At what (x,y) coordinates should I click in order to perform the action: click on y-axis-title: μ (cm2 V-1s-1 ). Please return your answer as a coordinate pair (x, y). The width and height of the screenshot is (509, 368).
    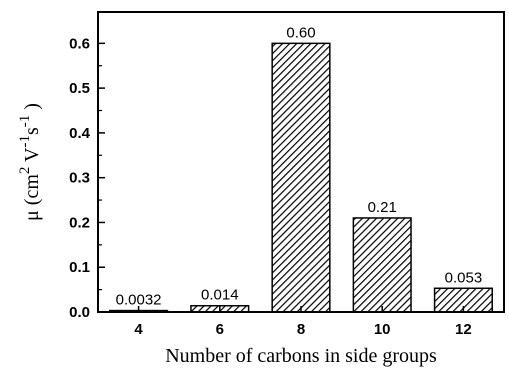
    Looking at the image, I should click on (30, 162).